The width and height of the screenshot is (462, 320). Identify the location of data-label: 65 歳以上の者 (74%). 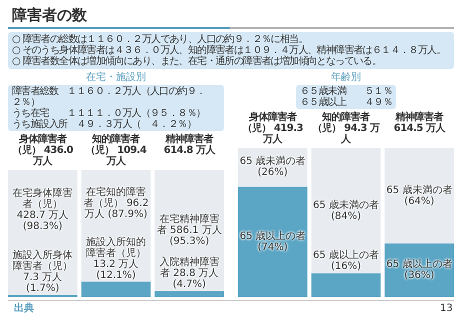
(272, 241).